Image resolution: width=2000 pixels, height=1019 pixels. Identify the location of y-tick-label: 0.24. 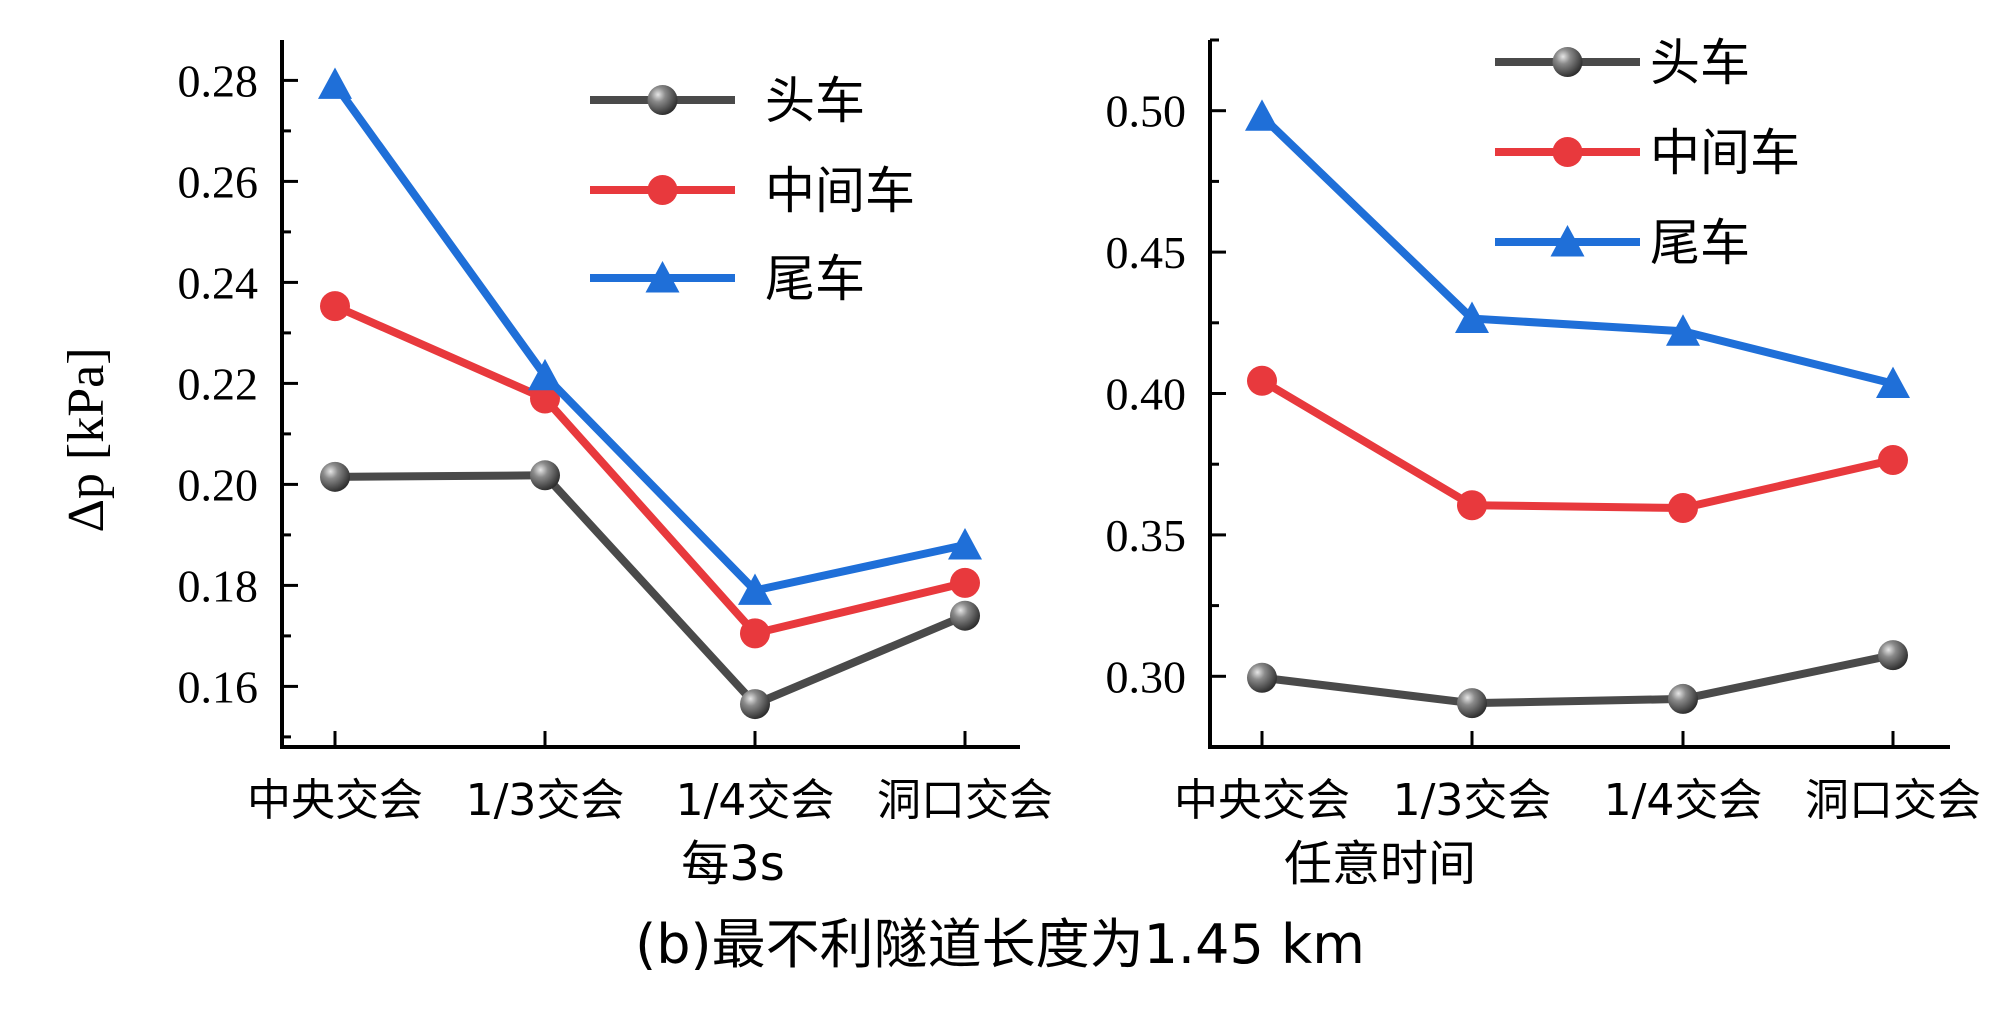
(218, 282).